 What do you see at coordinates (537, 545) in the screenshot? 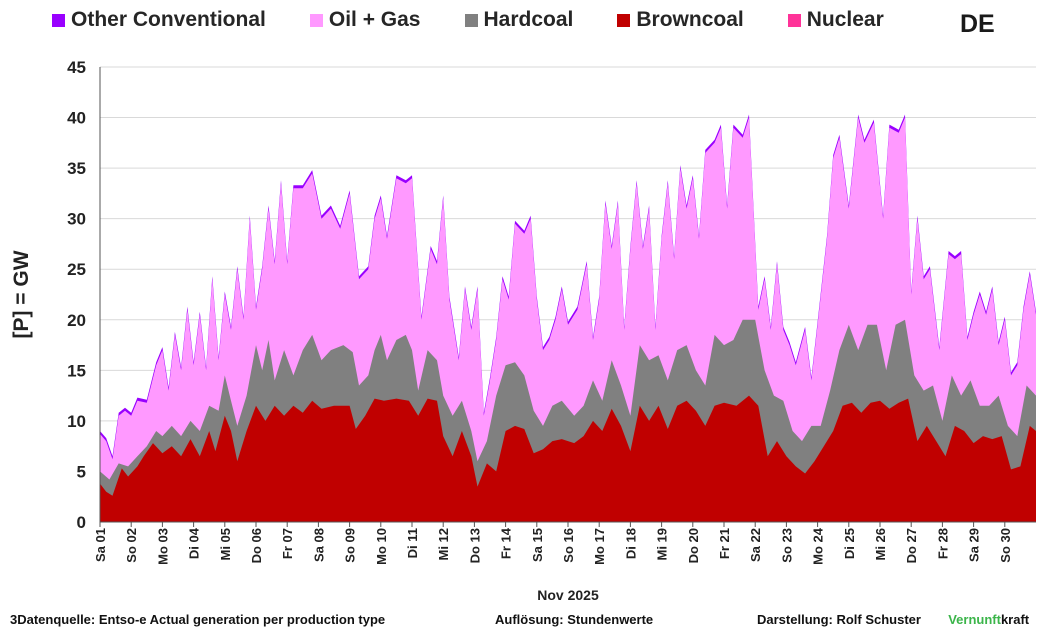
I see `x-tick-label-15: Sa 15` at bounding box center [537, 545].